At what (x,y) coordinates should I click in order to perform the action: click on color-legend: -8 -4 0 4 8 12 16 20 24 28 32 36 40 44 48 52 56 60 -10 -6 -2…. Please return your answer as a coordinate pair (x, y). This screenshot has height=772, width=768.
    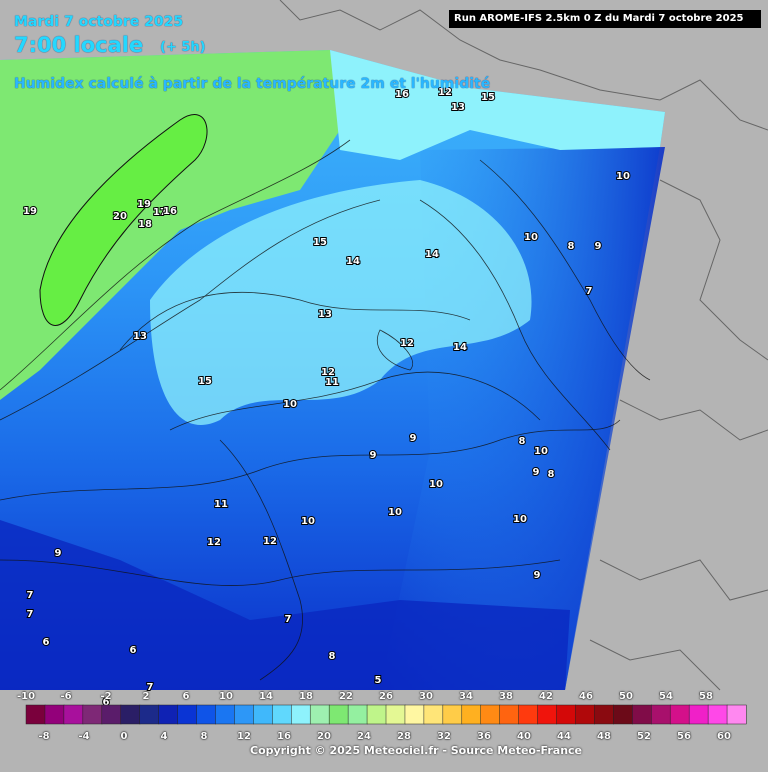
    Looking at the image, I should click on (384, 728).